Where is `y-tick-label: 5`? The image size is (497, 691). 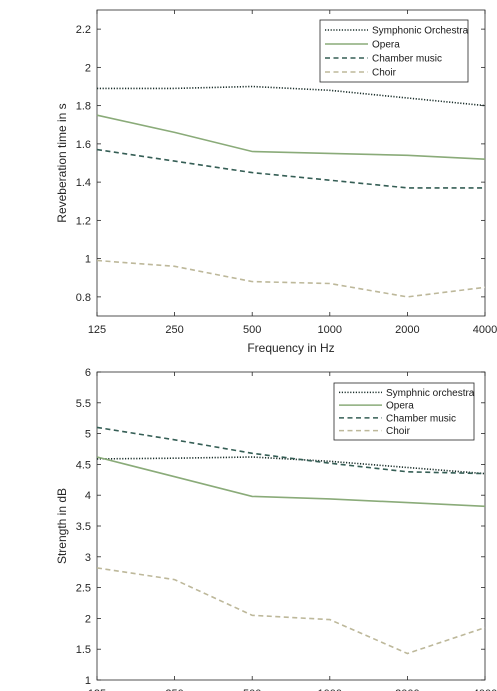 y-tick-label: 5 is located at coordinates (88, 435).